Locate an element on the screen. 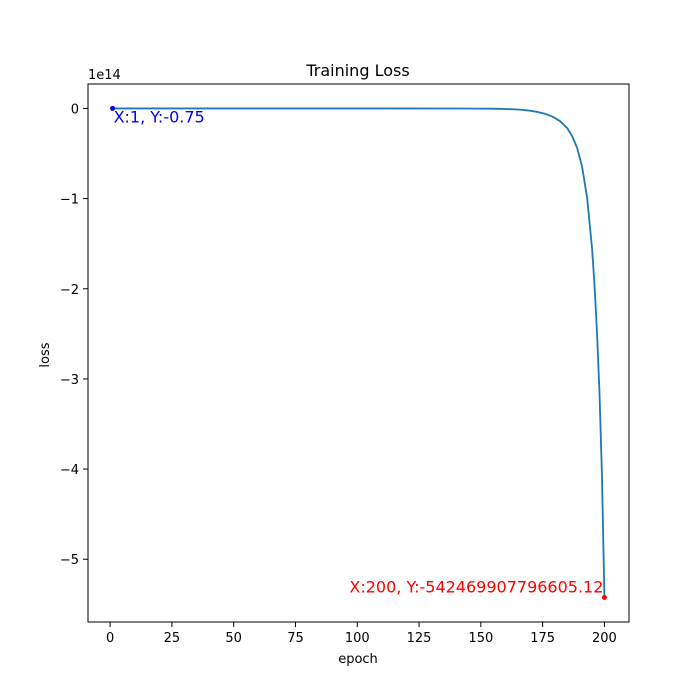 This screenshot has width=700, height=700. x-tick-label: 150 is located at coordinates (480, 638).